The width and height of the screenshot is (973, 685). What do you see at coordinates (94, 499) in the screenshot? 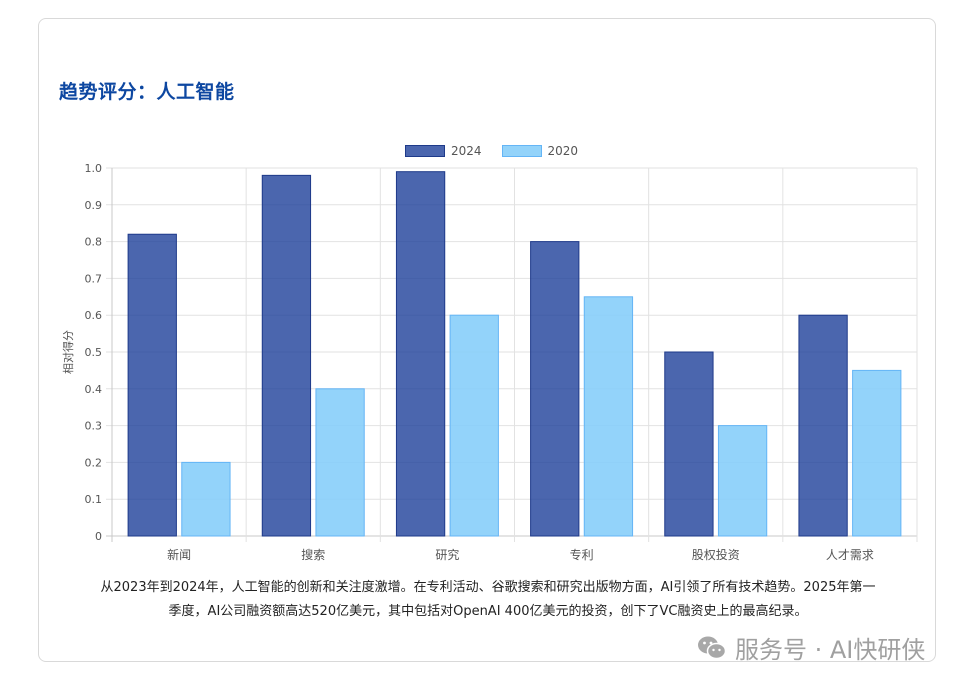
I see `y-tick-label: 0.1` at bounding box center [94, 499].